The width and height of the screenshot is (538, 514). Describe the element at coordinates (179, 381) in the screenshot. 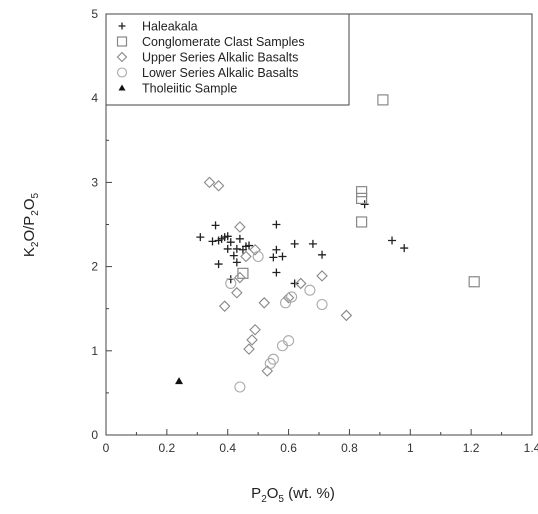

I see `tholeiitic-sample-point` at that location.